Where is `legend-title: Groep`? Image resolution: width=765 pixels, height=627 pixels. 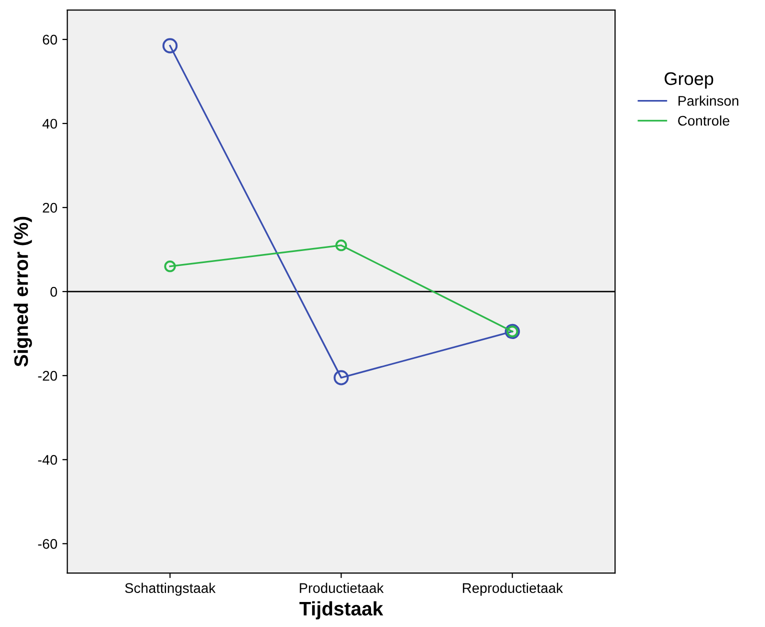
legend-title: Groep is located at coordinates (689, 80).